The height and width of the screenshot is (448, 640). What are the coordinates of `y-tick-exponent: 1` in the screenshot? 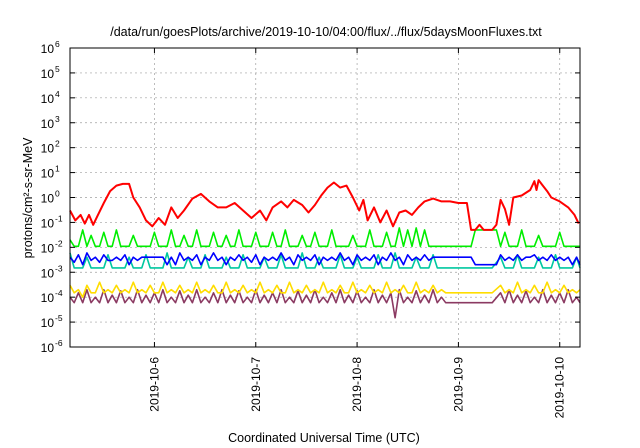 It's located at (57, 169).